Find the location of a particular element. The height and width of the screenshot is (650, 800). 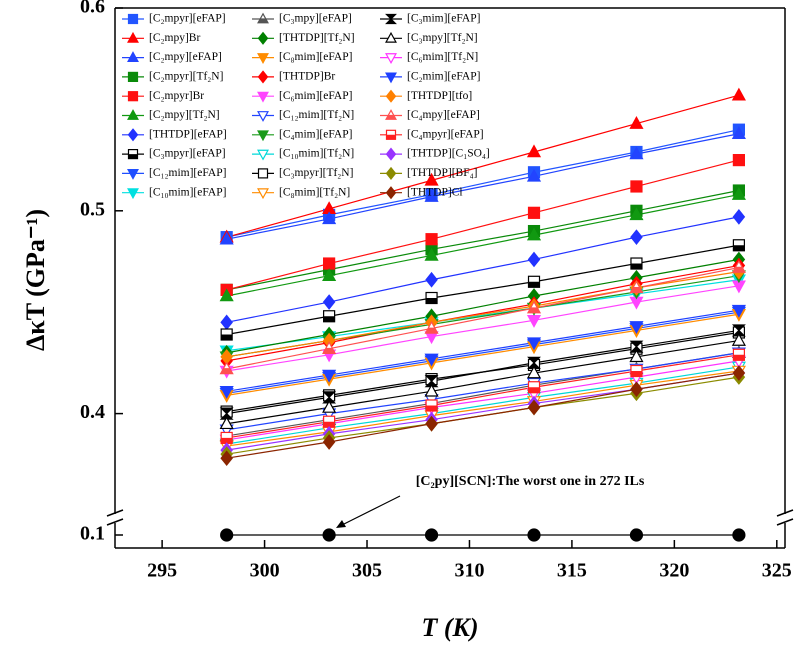

legend-label: [C₂mpy][eFAP] is located at coordinates (185, 57).